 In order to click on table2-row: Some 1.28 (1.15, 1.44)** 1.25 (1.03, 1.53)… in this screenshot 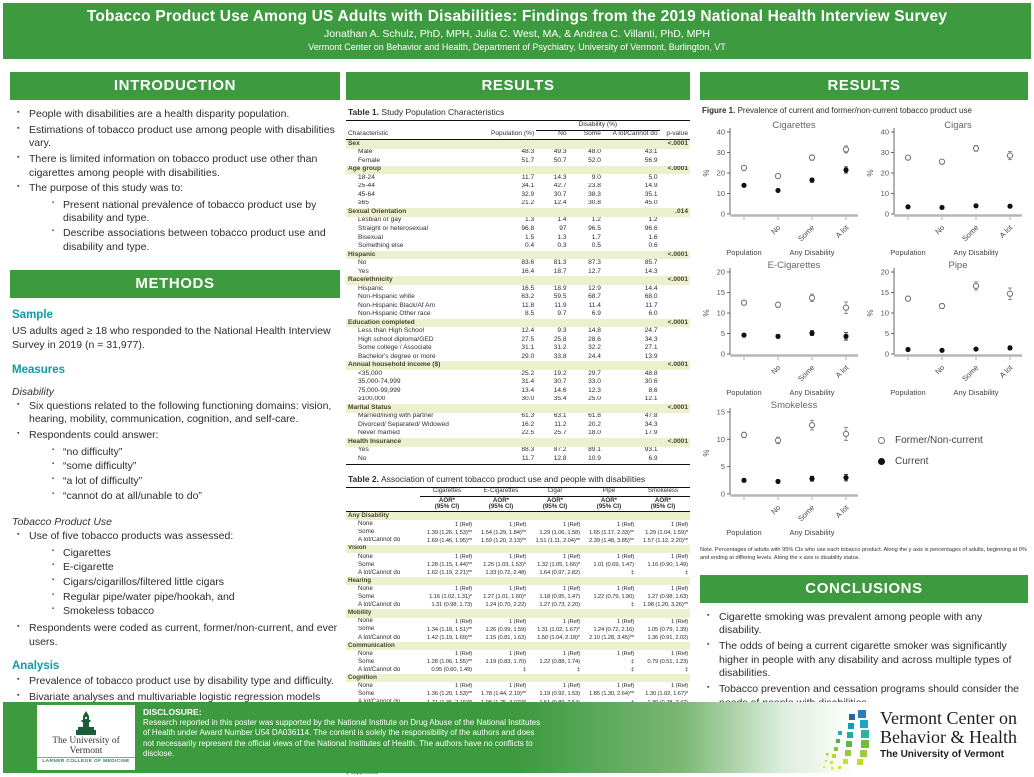, I will do `click(518, 565)`.